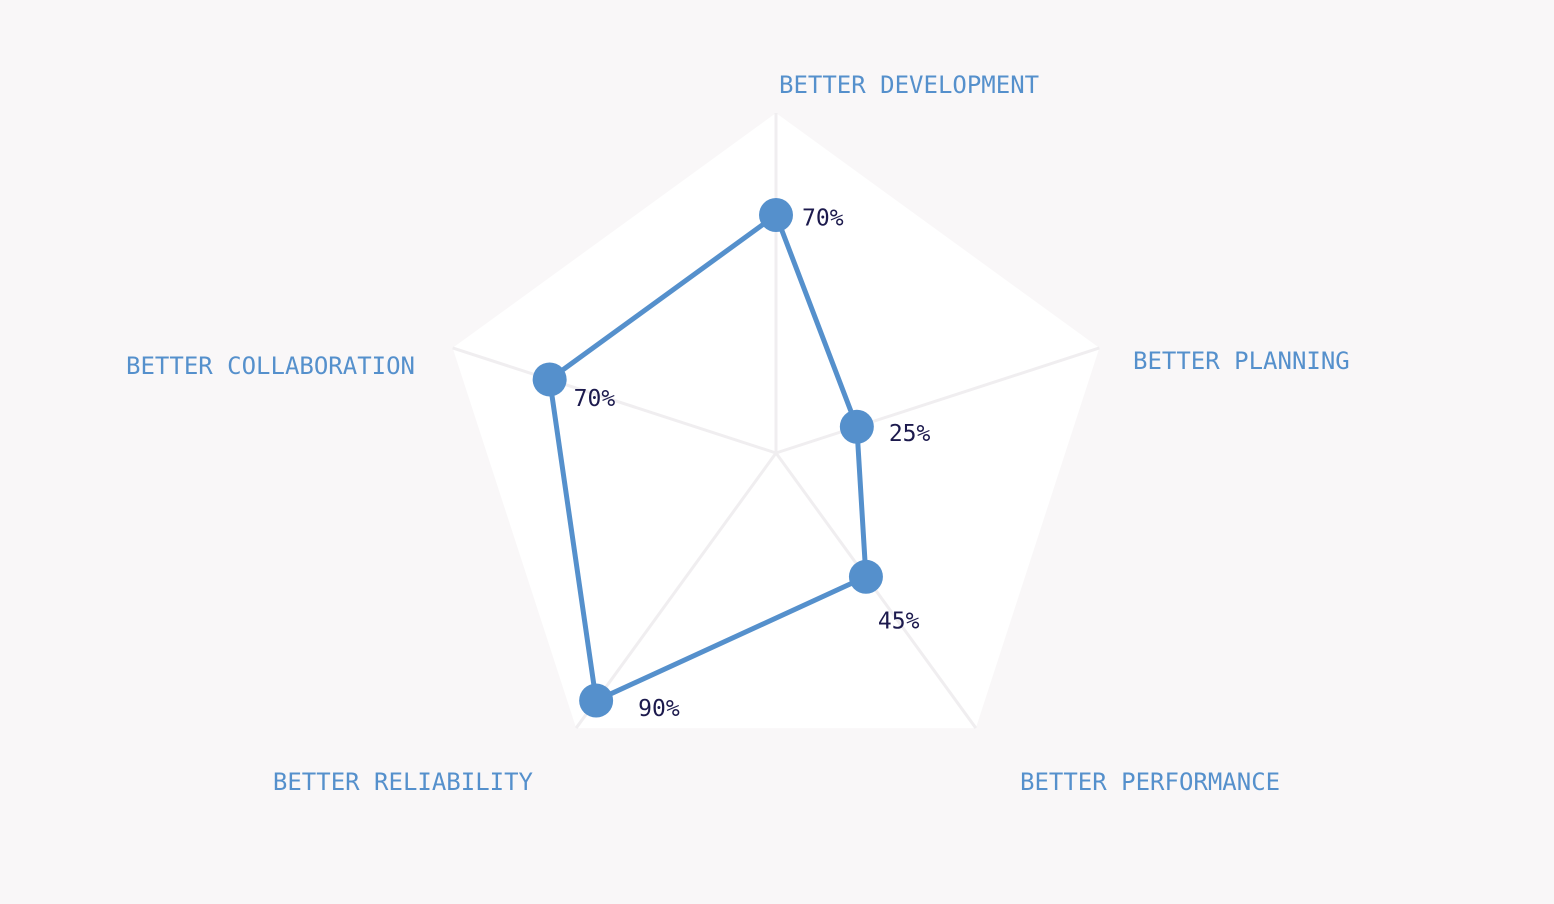 The width and height of the screenshot is (1554, 904). I want to click on value-labels: 70% 25% 45% 90% 70%, so click(752, 464).